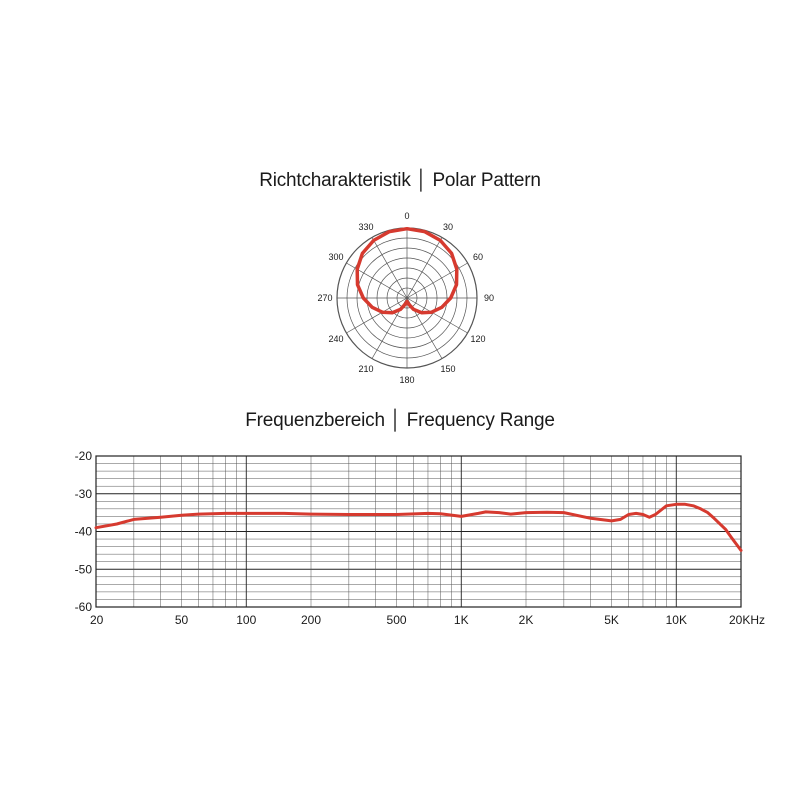 This screenshot has width=800, height=800. Describe the element at coordinates (397, 620) in the screenshot. I see `x-tick-label: 500` at that location.